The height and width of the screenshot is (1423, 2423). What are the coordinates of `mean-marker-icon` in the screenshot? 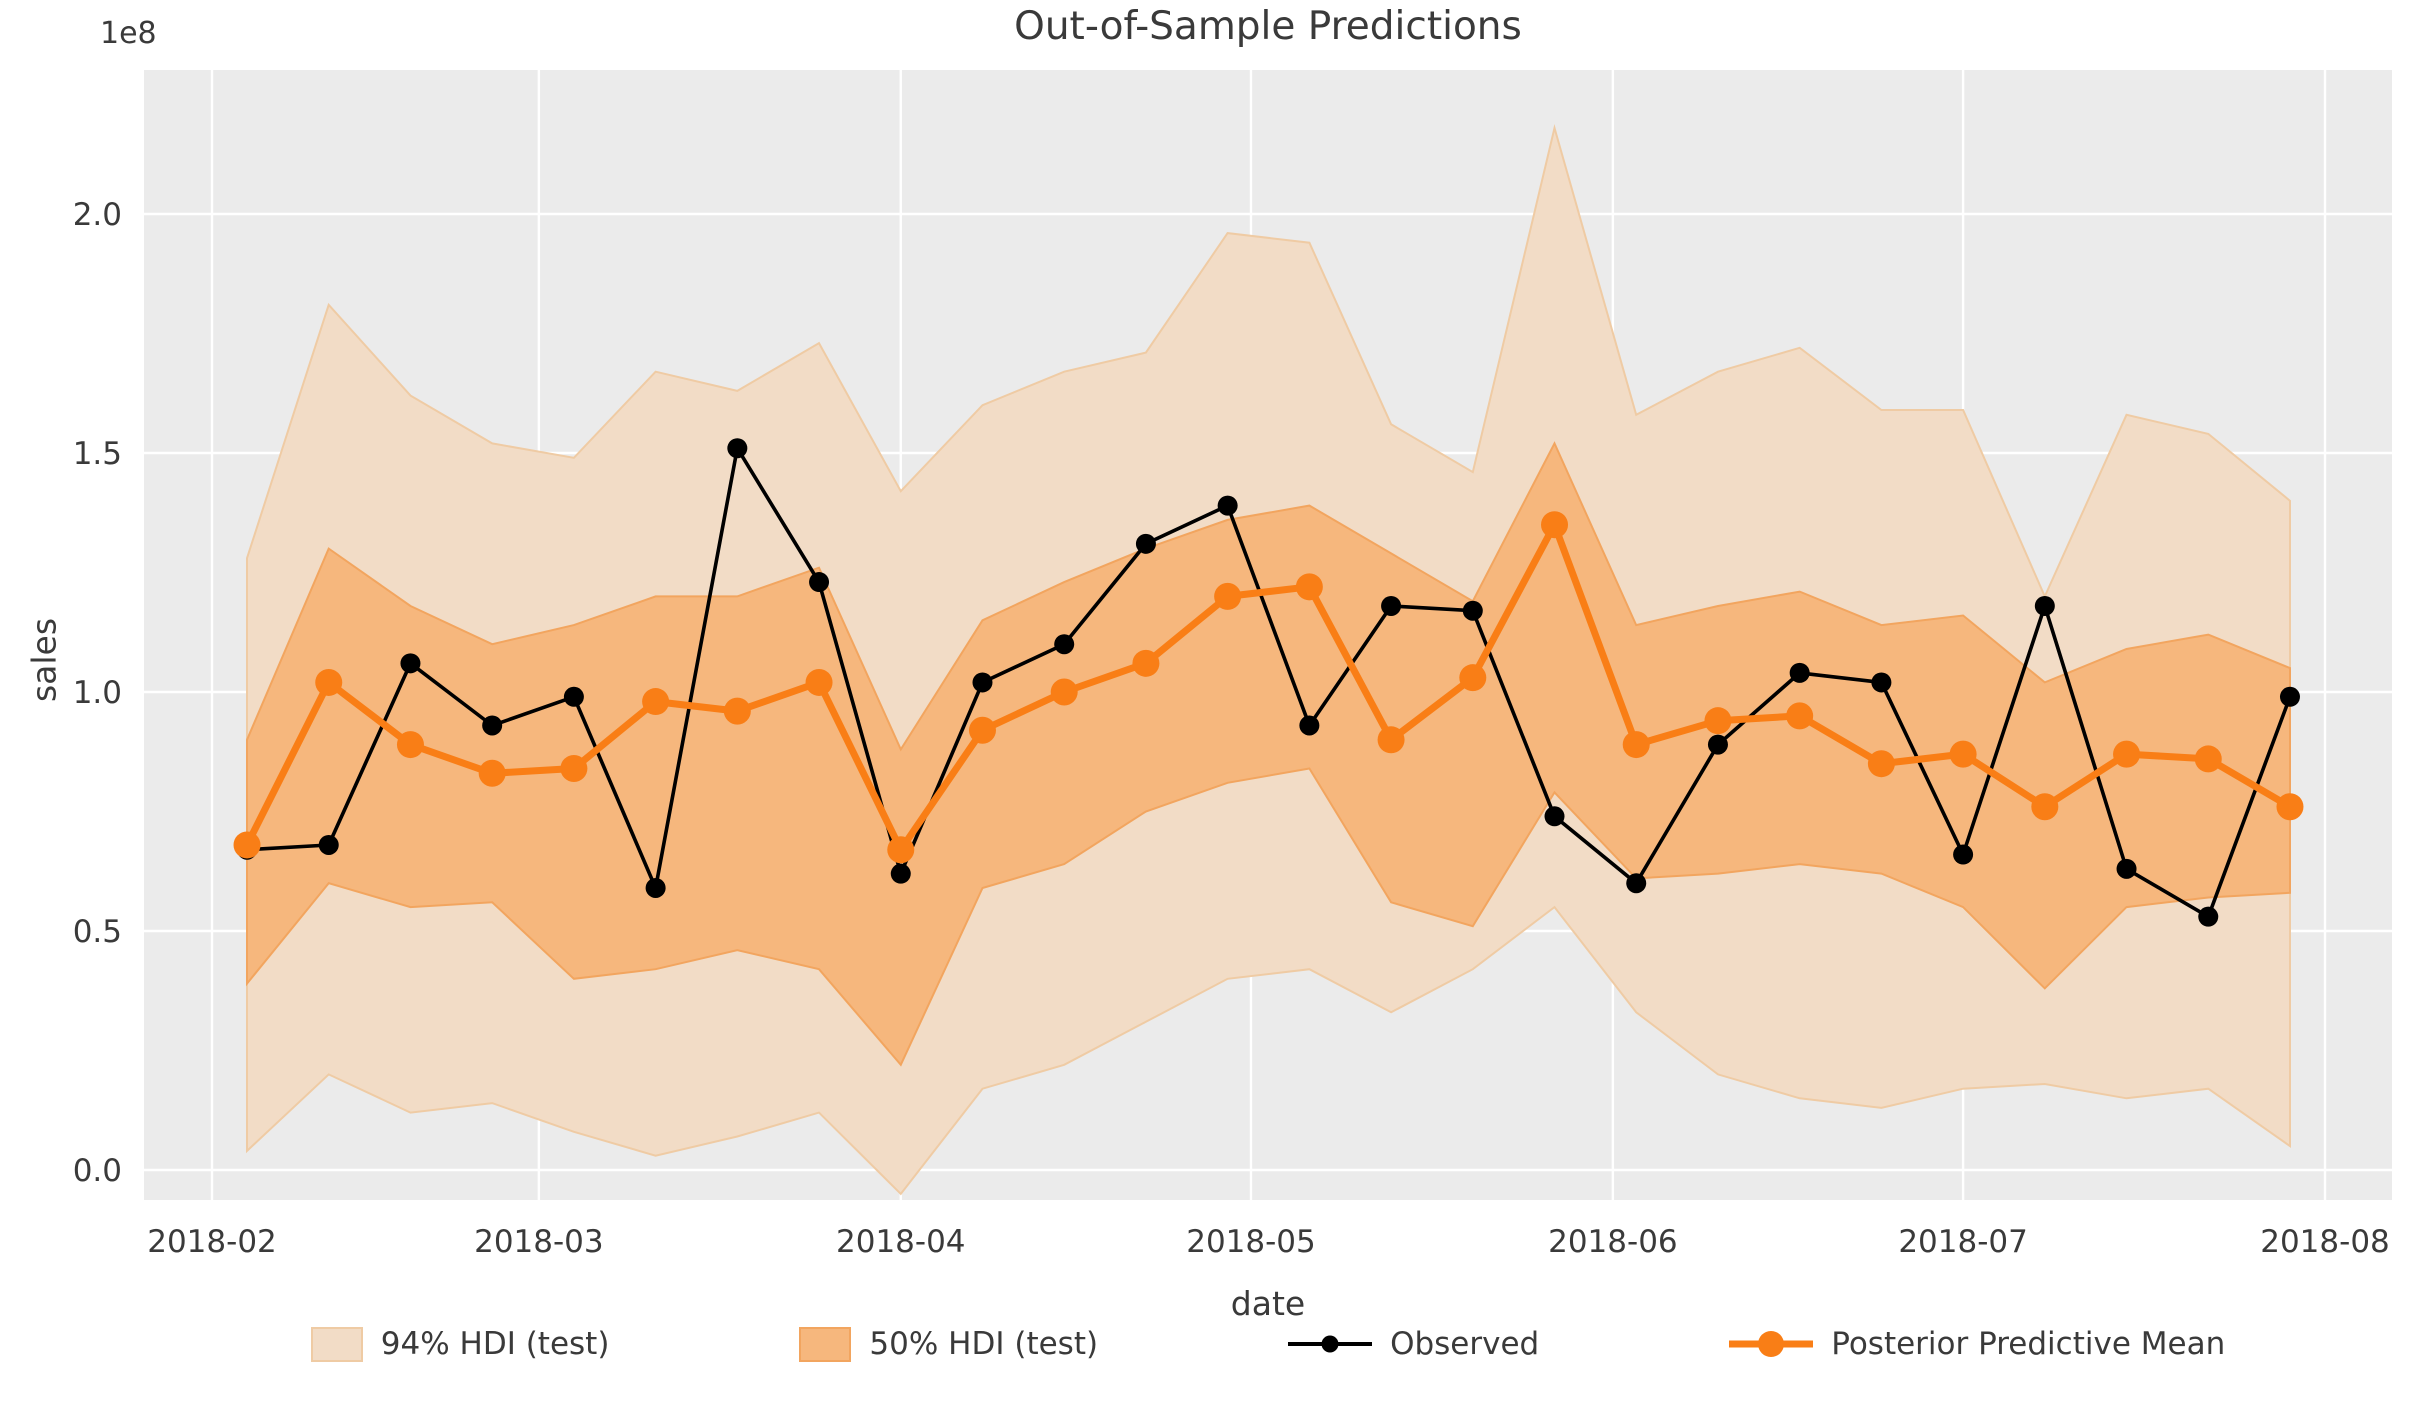 It's located at (1771, 1344).